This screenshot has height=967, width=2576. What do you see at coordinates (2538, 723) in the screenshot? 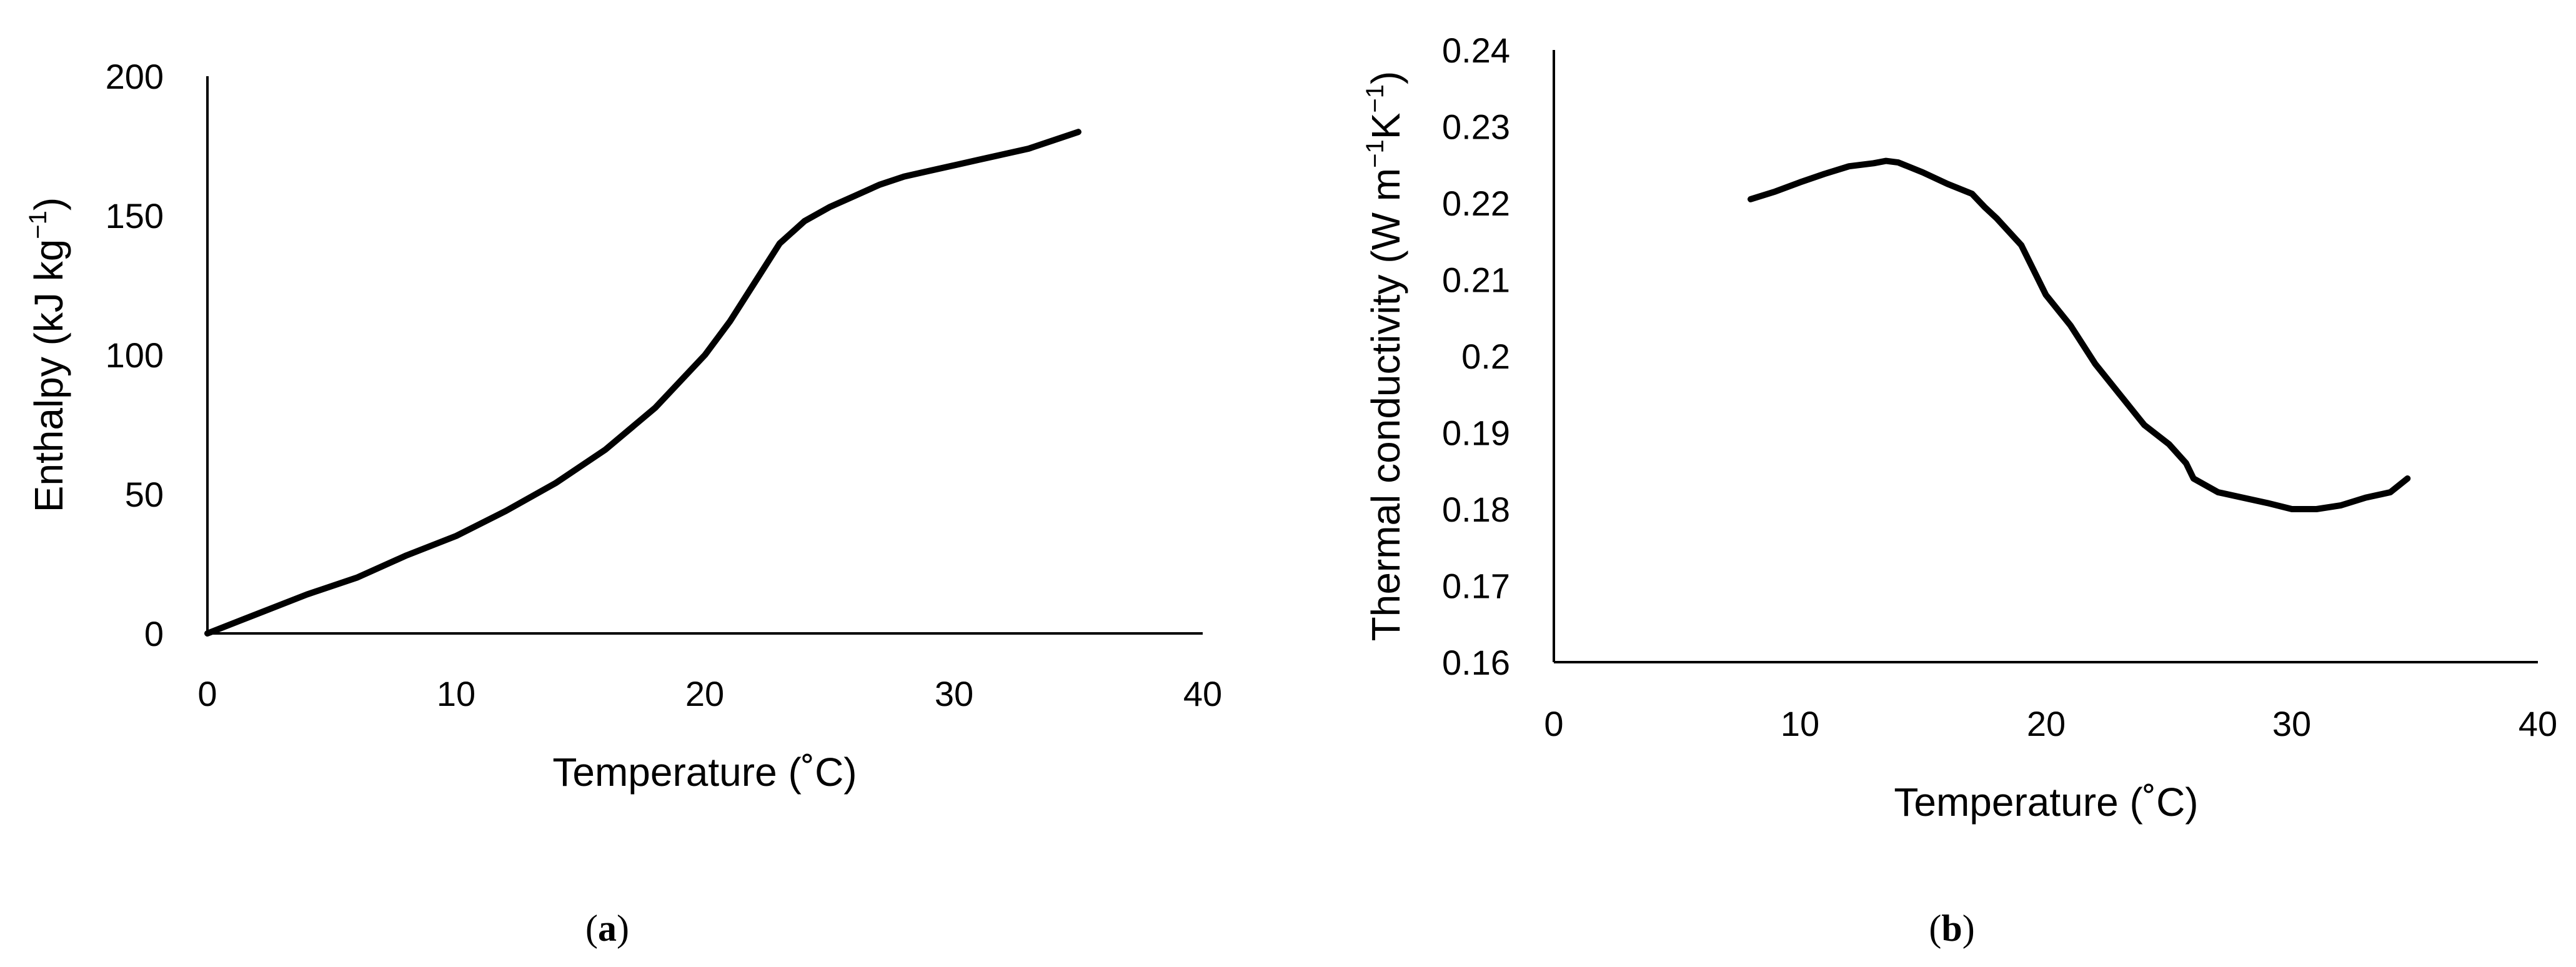
I see `panel-b-x-tick-label: 40` at bounding box center [2538, 723].